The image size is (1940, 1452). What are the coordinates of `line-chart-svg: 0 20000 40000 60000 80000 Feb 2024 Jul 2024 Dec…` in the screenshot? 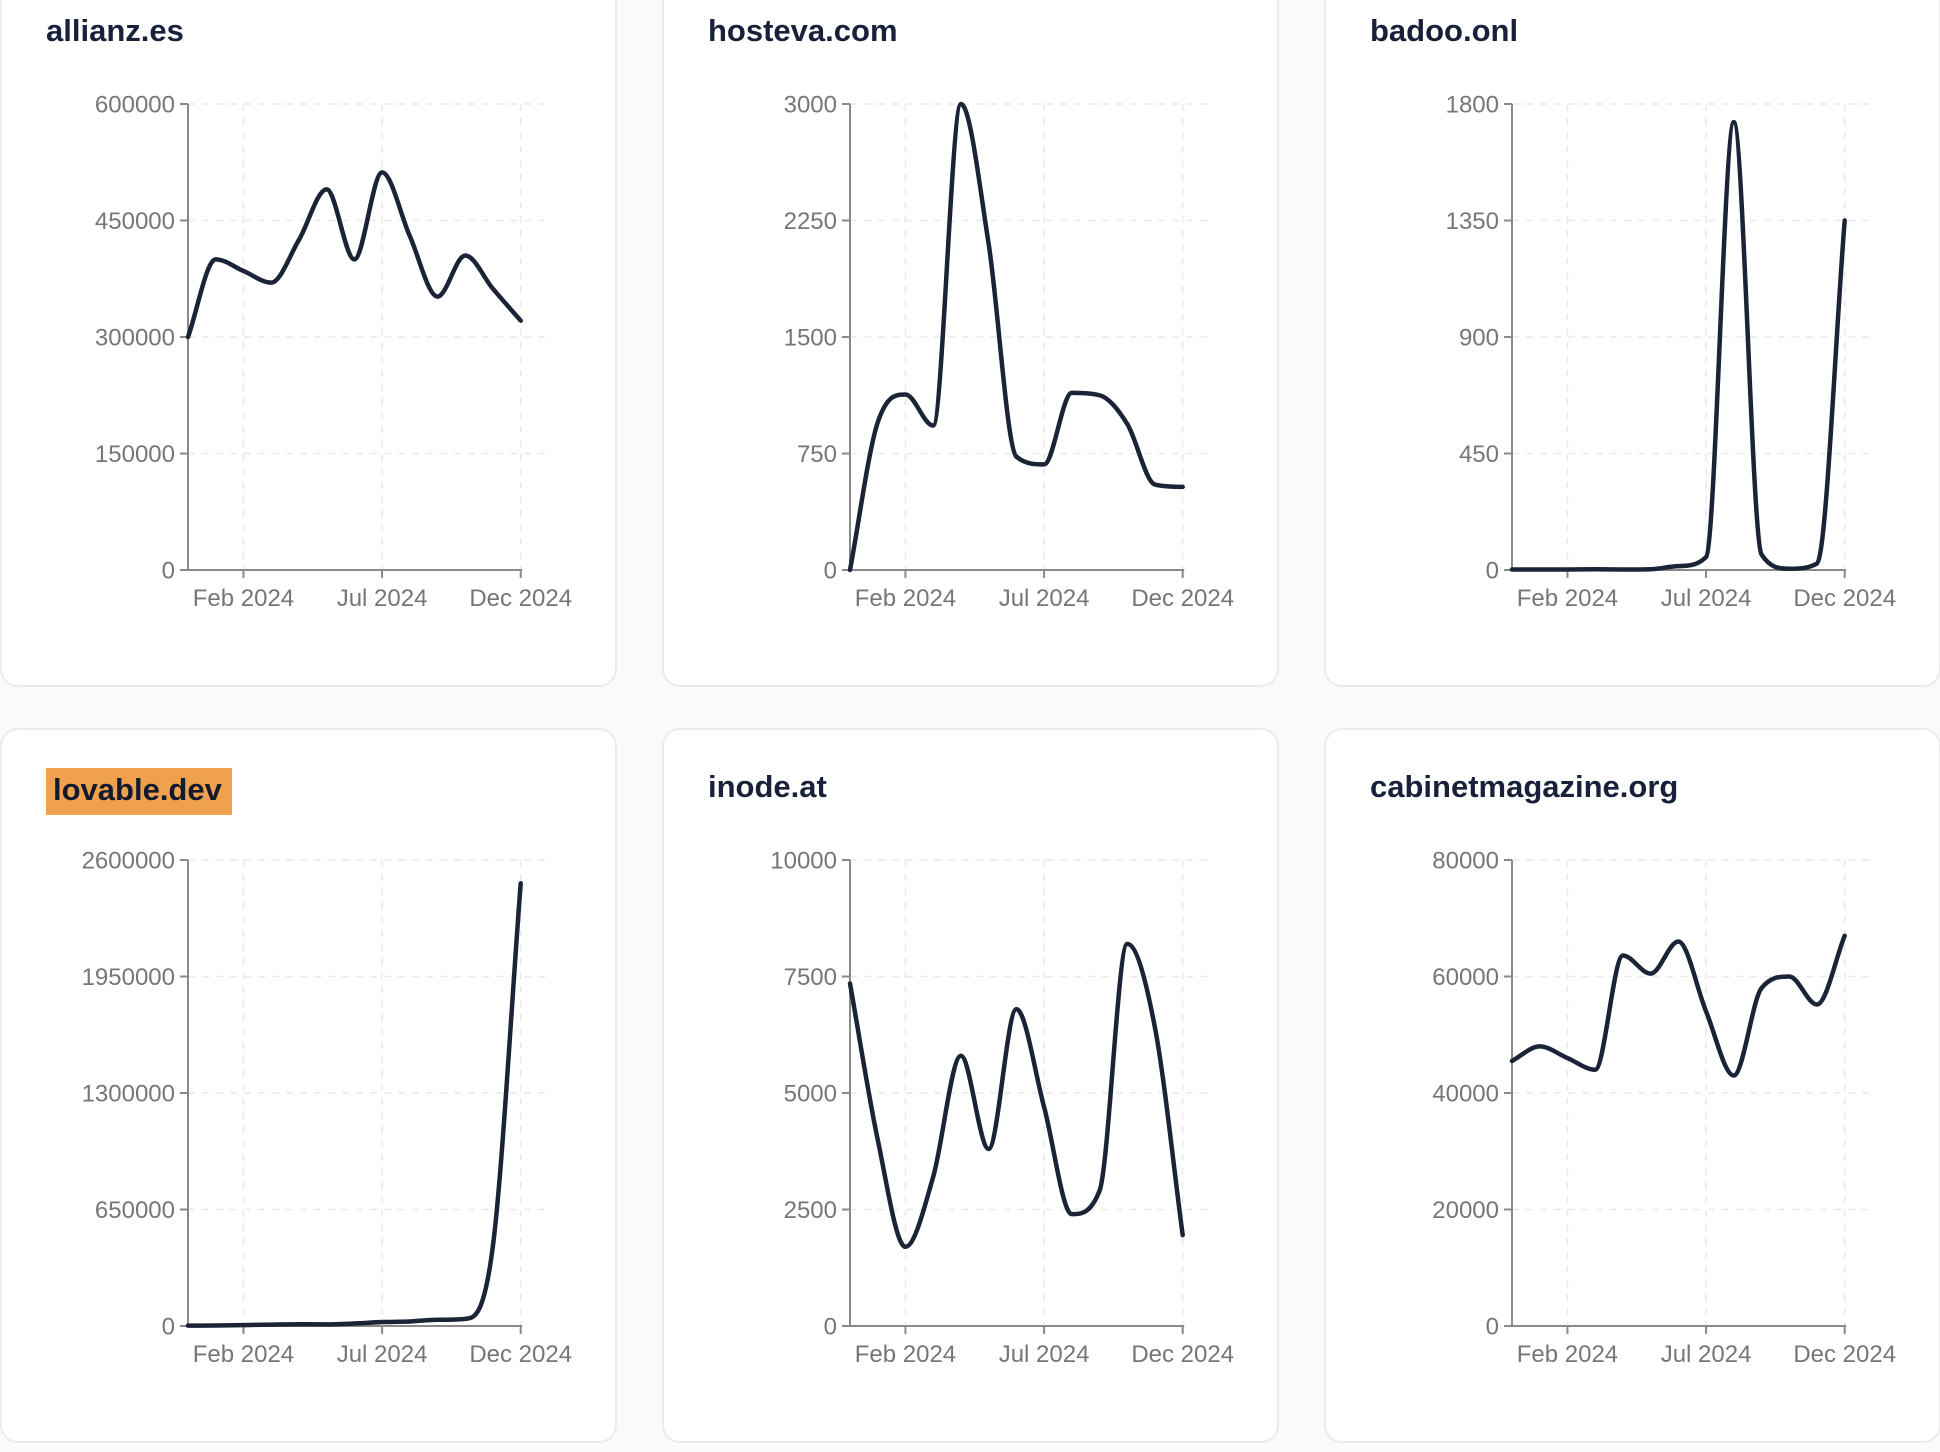 It's located at (1664, 1108).